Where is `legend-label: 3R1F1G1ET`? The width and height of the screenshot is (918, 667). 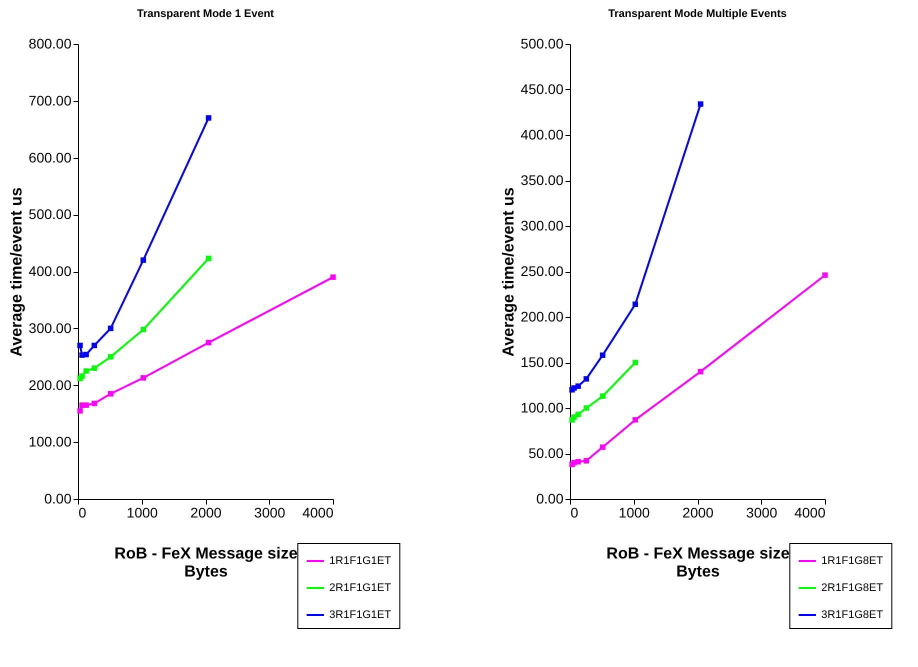
legend-label: 3R1F1G1ET is located at coordinates (360, 615).